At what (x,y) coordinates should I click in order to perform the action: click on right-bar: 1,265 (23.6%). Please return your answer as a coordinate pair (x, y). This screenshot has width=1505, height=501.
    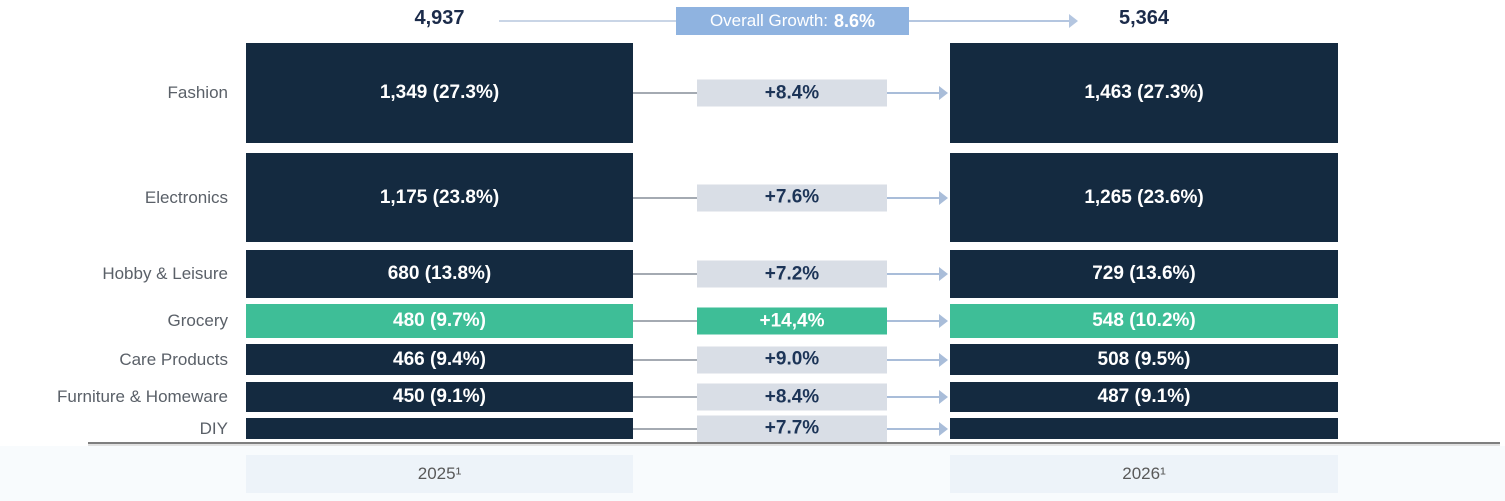
    Looking at the image, I should click on (1144, 197).